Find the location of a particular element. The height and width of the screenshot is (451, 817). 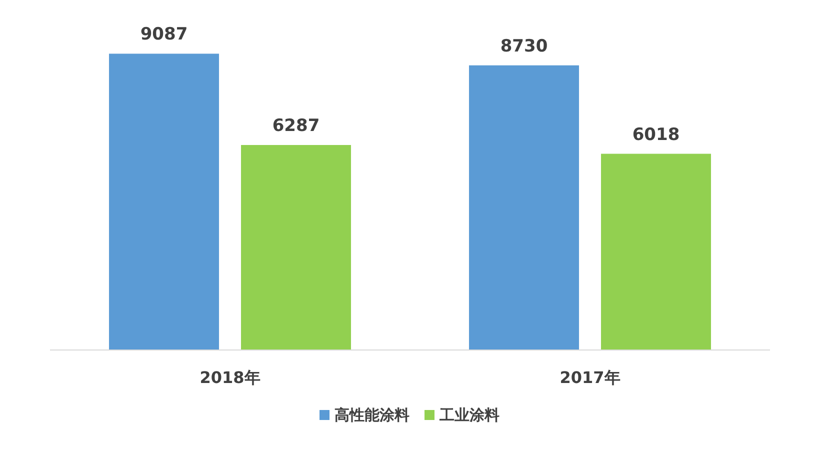

legend-label: 高性能涂料 is located at coordinates (372, 415).